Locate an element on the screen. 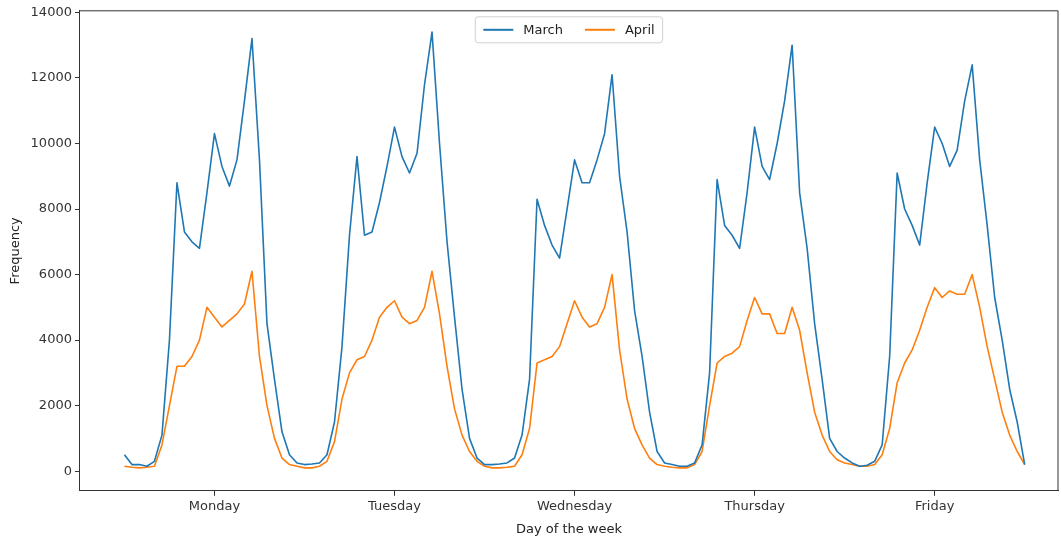 The image size is (1061, 543). x-tick-label: Wednesday is located at coordinates (574, 505).